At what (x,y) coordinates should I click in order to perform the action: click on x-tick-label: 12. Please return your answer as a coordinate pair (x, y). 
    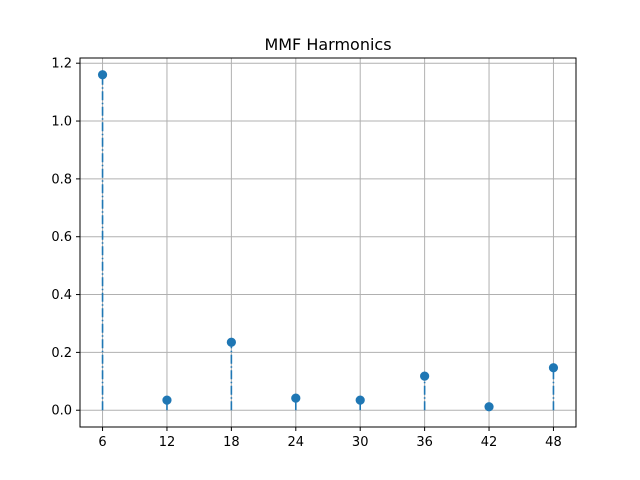
    Looking at the image, I should click on (167, 442).